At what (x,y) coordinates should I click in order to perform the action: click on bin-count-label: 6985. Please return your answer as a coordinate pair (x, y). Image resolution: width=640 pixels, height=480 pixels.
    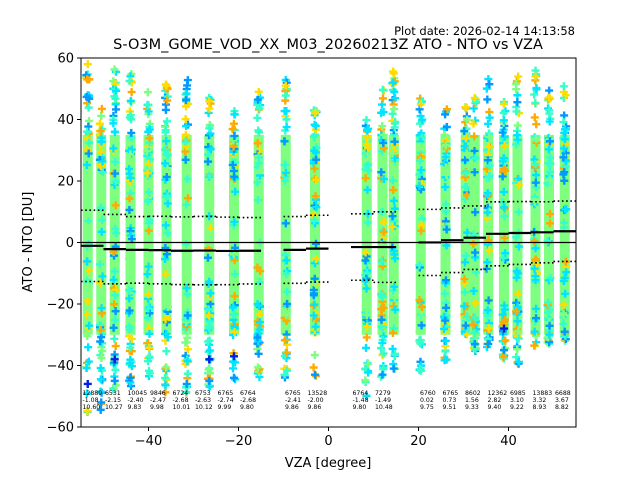
    Looking at the image, I should click on (518, 393).